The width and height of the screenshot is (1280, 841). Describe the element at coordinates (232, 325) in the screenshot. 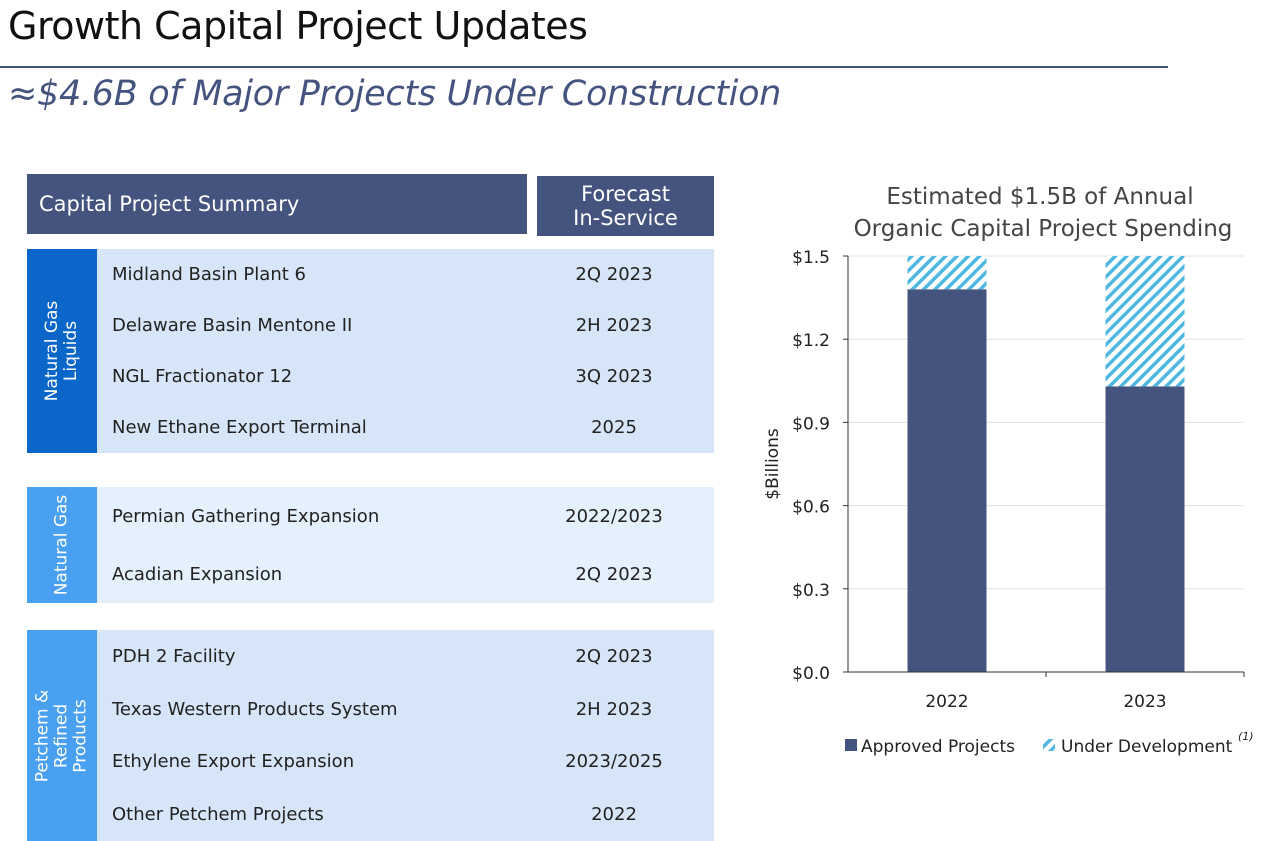

I see `project-name: Delaware Basin Mentone II` at that location.